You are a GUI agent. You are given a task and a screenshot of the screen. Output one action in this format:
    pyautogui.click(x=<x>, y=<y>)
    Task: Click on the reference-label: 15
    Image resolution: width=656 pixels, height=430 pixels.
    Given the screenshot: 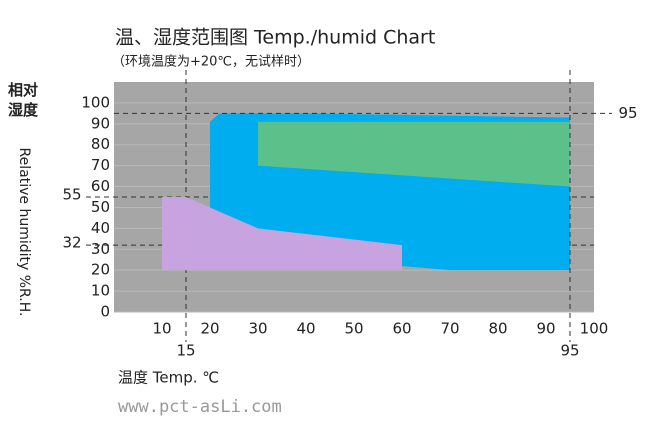 What is the action you would take?
    pyautogui.click(x=185, y=351)
    